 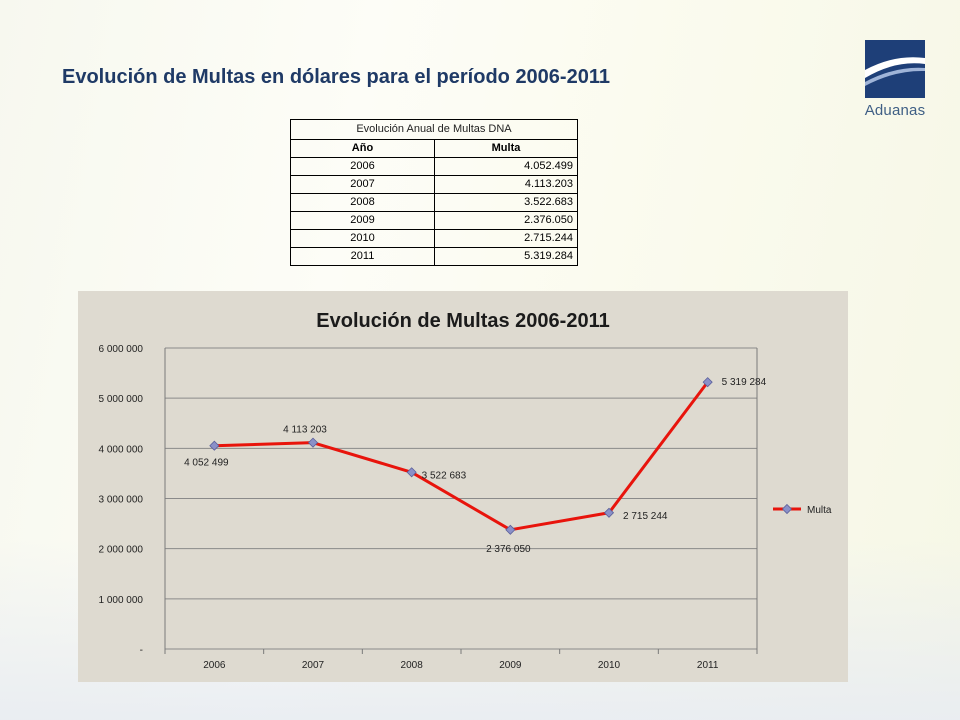 I want to click on aduanas-logo: Aduanas, so click(x=895, y=81).